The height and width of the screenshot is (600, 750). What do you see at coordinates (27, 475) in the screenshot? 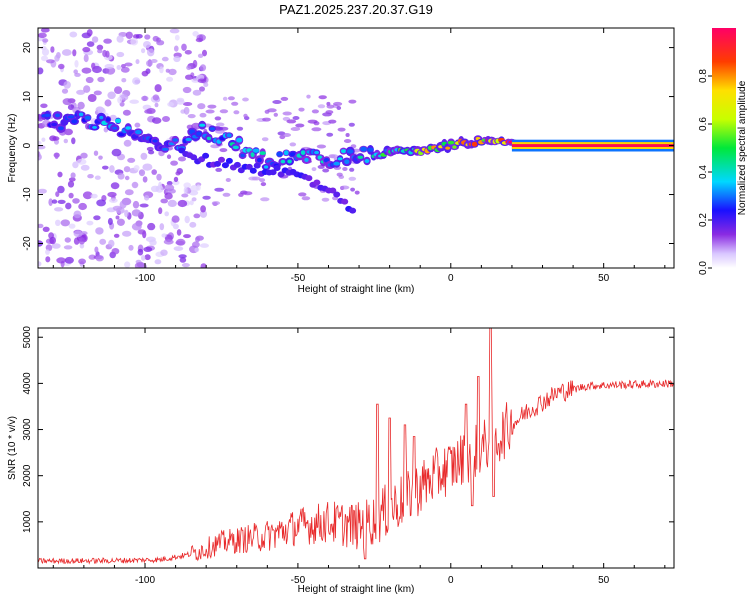
I see `y-tick-label: 2000` at bounding box center [27, 475].